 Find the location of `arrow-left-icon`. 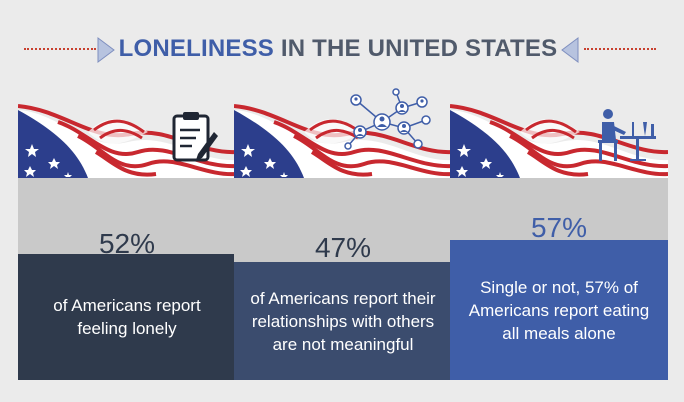

arrow-left-icon is located at coordinates (570, 50).